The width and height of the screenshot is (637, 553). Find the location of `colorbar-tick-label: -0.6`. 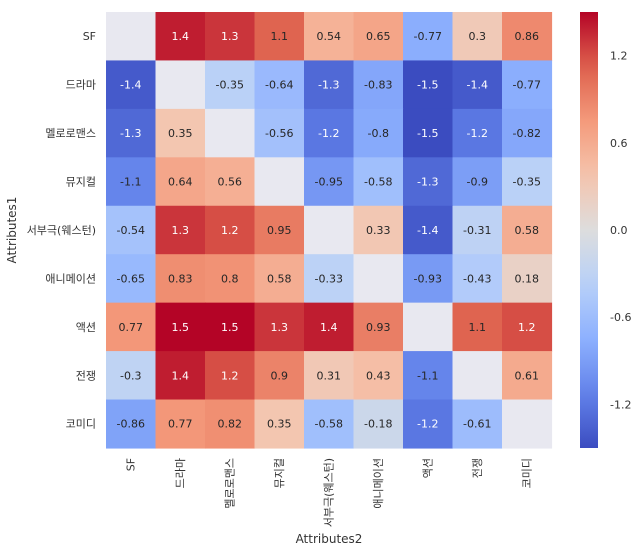

colorbar-tick-label: -0.6 is located at coordinates (620, 317).